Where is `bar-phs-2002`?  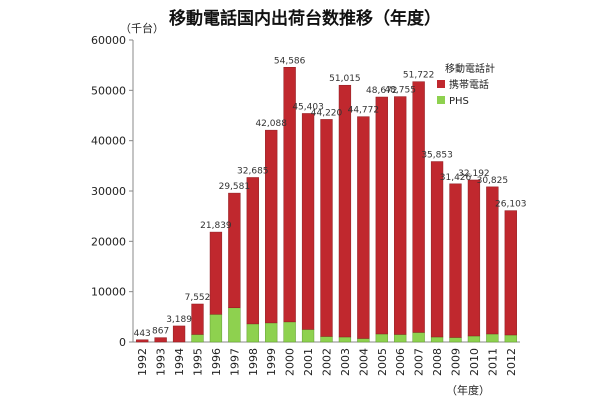
bar-phs-2002 is located at coordinates (326, 339).